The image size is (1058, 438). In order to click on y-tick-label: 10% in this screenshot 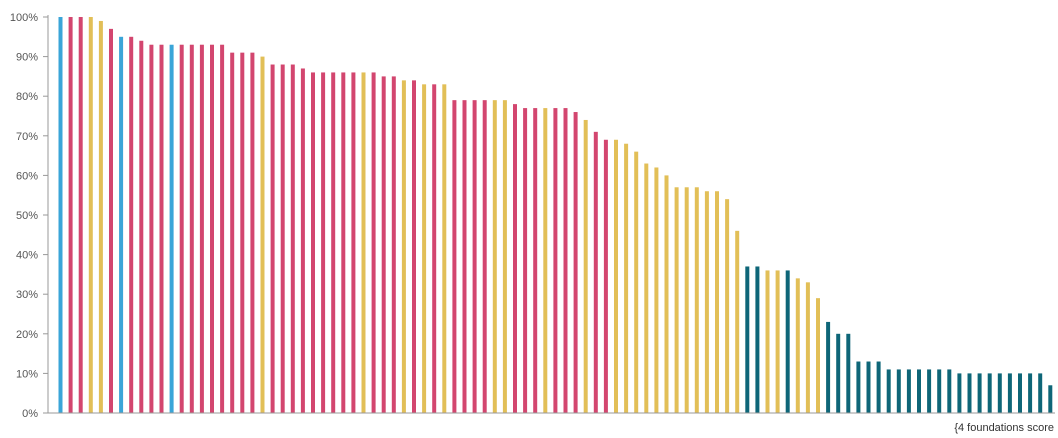, I will do `click(27, 374)`.